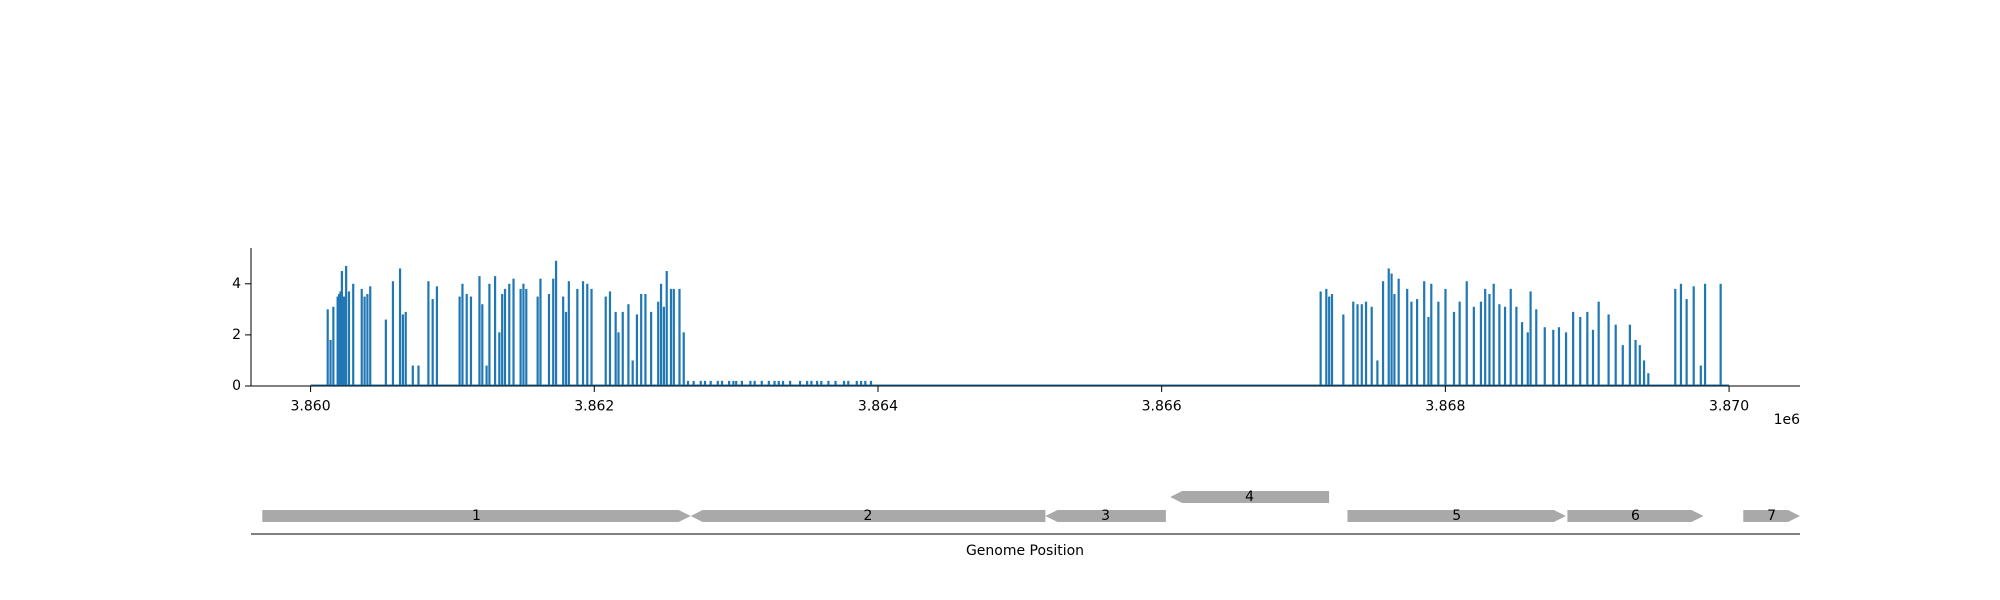 This screenshot has height=600, width=2000. I want to click on y-axis-ticks: 0 2 4, so click(241, 335).